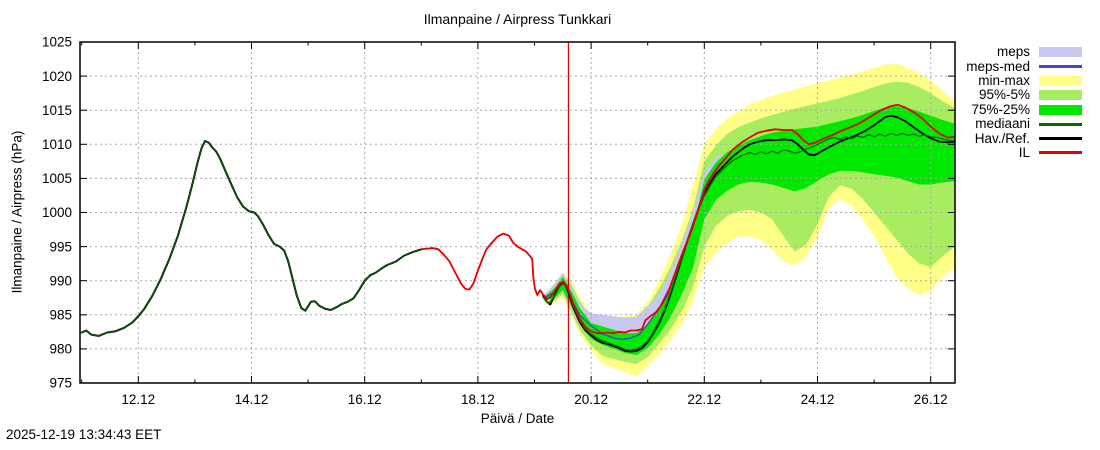 The width and height of the screenshot is (1100, 450). Describe the element at coordinates (1004, 95) in the screenshot. I see `legend-label: 95%-5%` at that location.